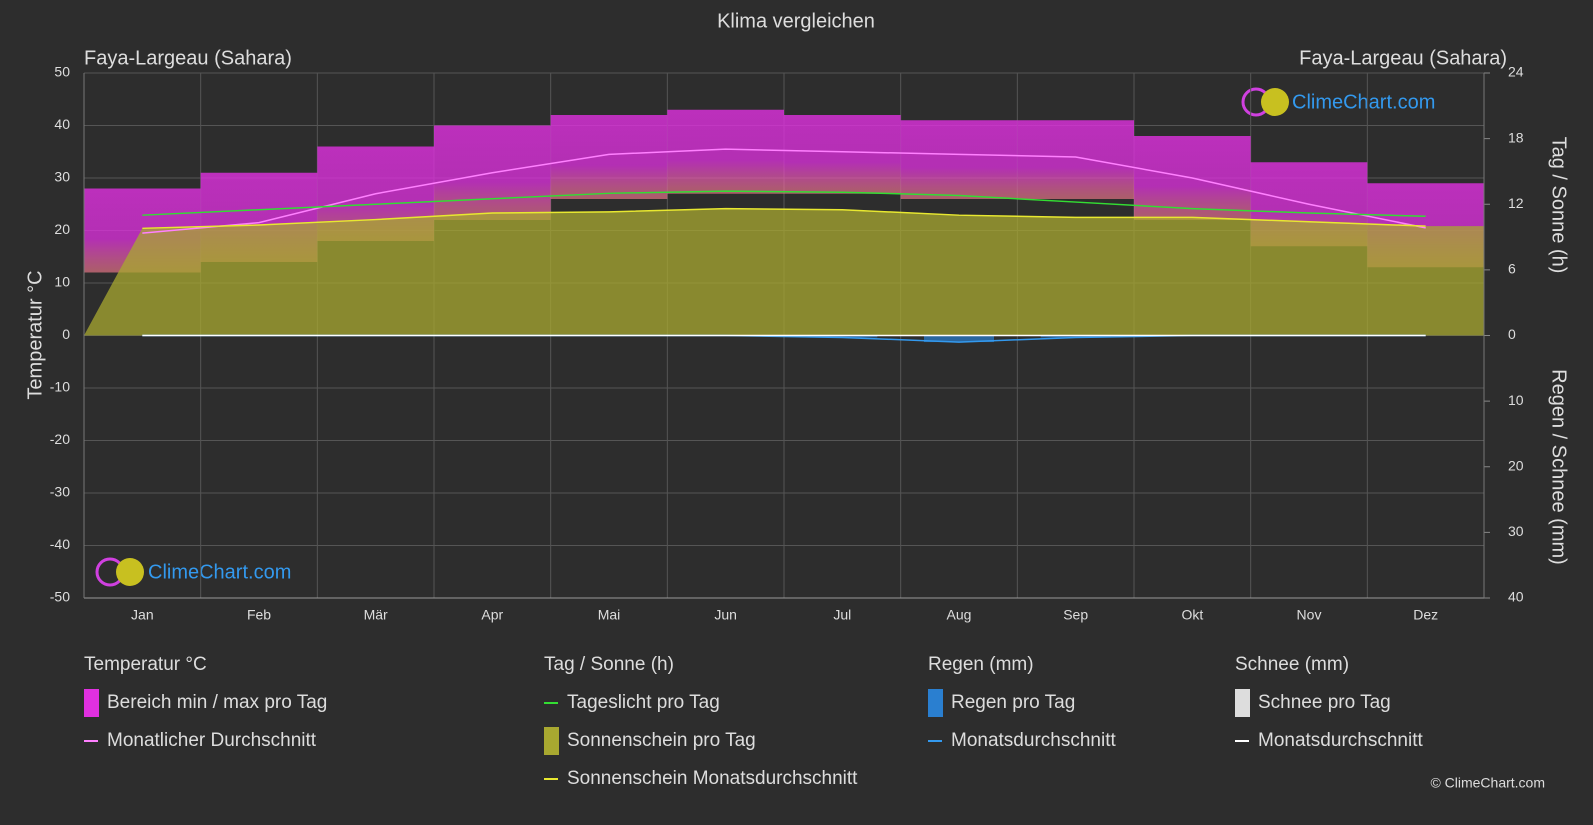 This screenshot has width=1593, height=825. I want to click on x-tick-label: Dez, so click(1425, 615).